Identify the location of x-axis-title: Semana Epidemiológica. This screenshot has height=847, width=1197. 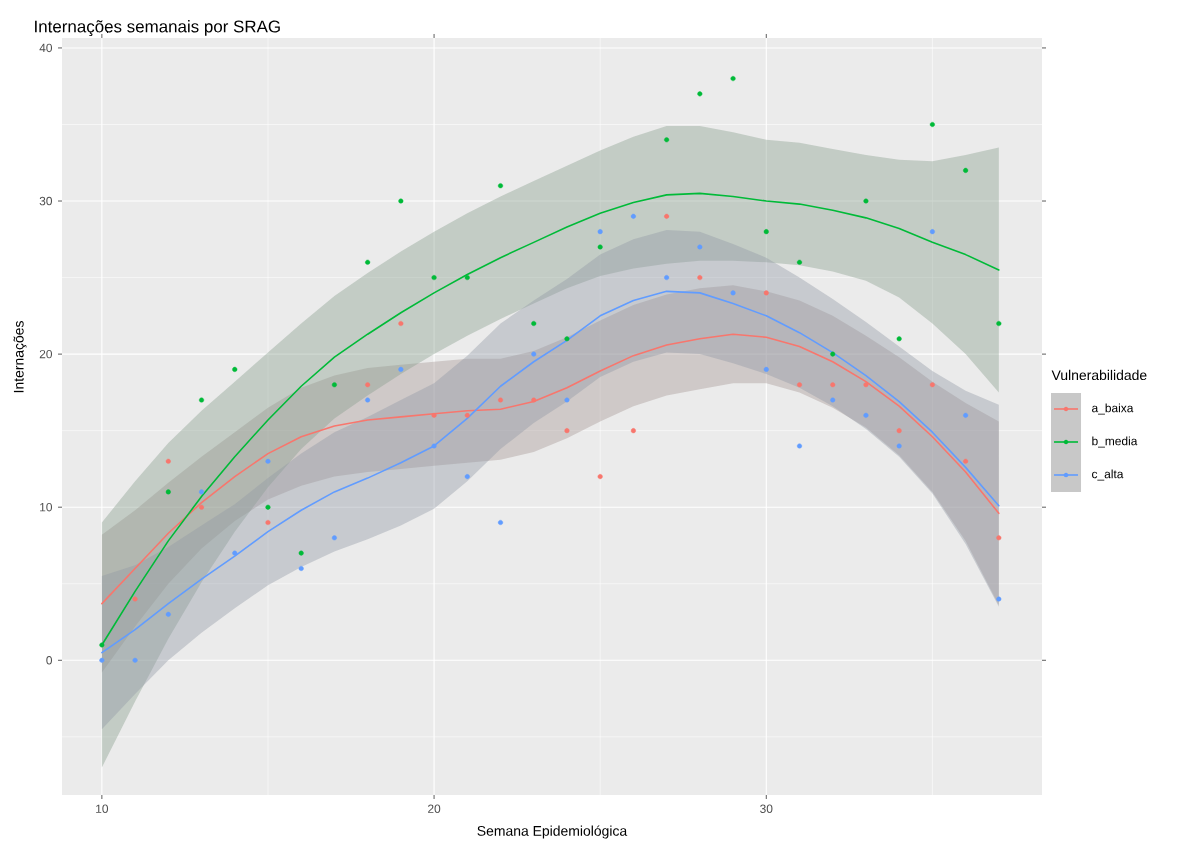
(552, 832).